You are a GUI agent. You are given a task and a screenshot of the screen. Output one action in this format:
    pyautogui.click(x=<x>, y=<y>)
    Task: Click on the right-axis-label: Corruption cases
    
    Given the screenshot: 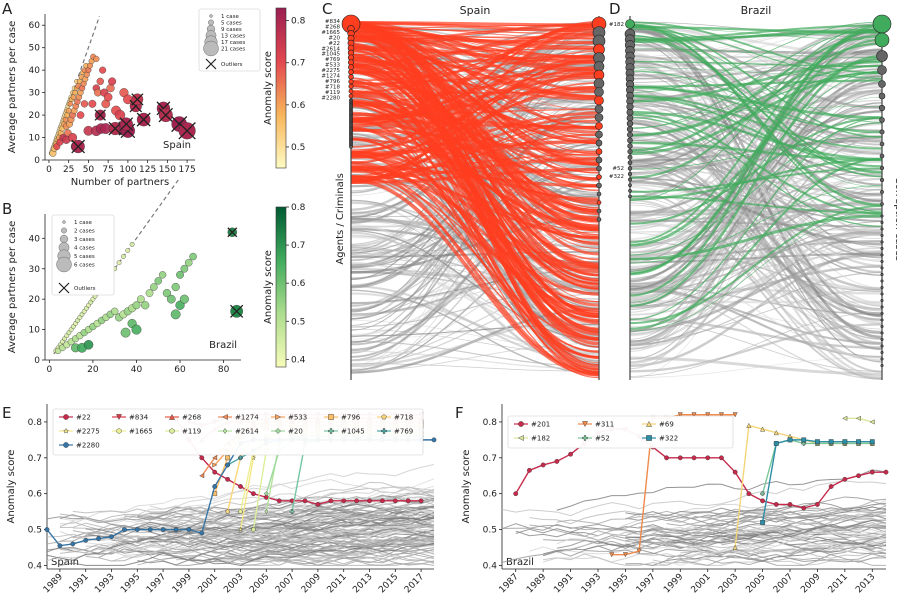 What is the action you would take?
    pyautogui.click(x=895, y=219)
    